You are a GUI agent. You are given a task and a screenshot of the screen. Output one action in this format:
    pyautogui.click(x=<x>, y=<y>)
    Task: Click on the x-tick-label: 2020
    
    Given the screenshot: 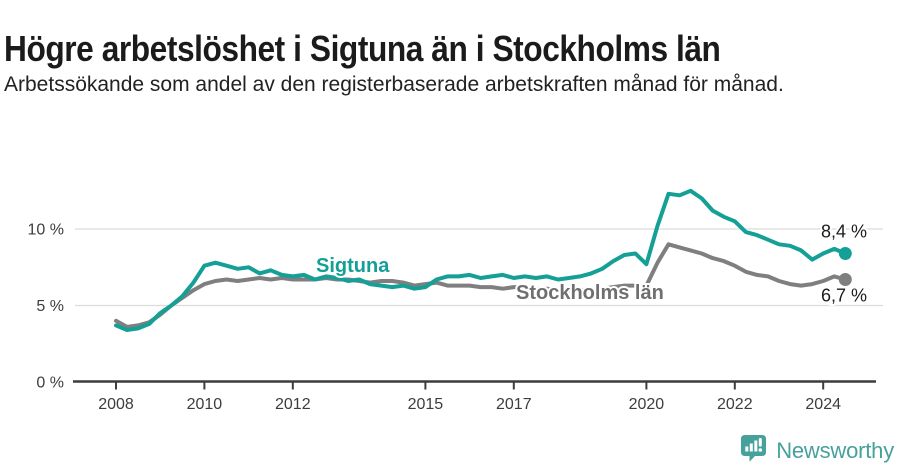 What is the action you would take?
    pyautogui.click(x=647, y=404)
    